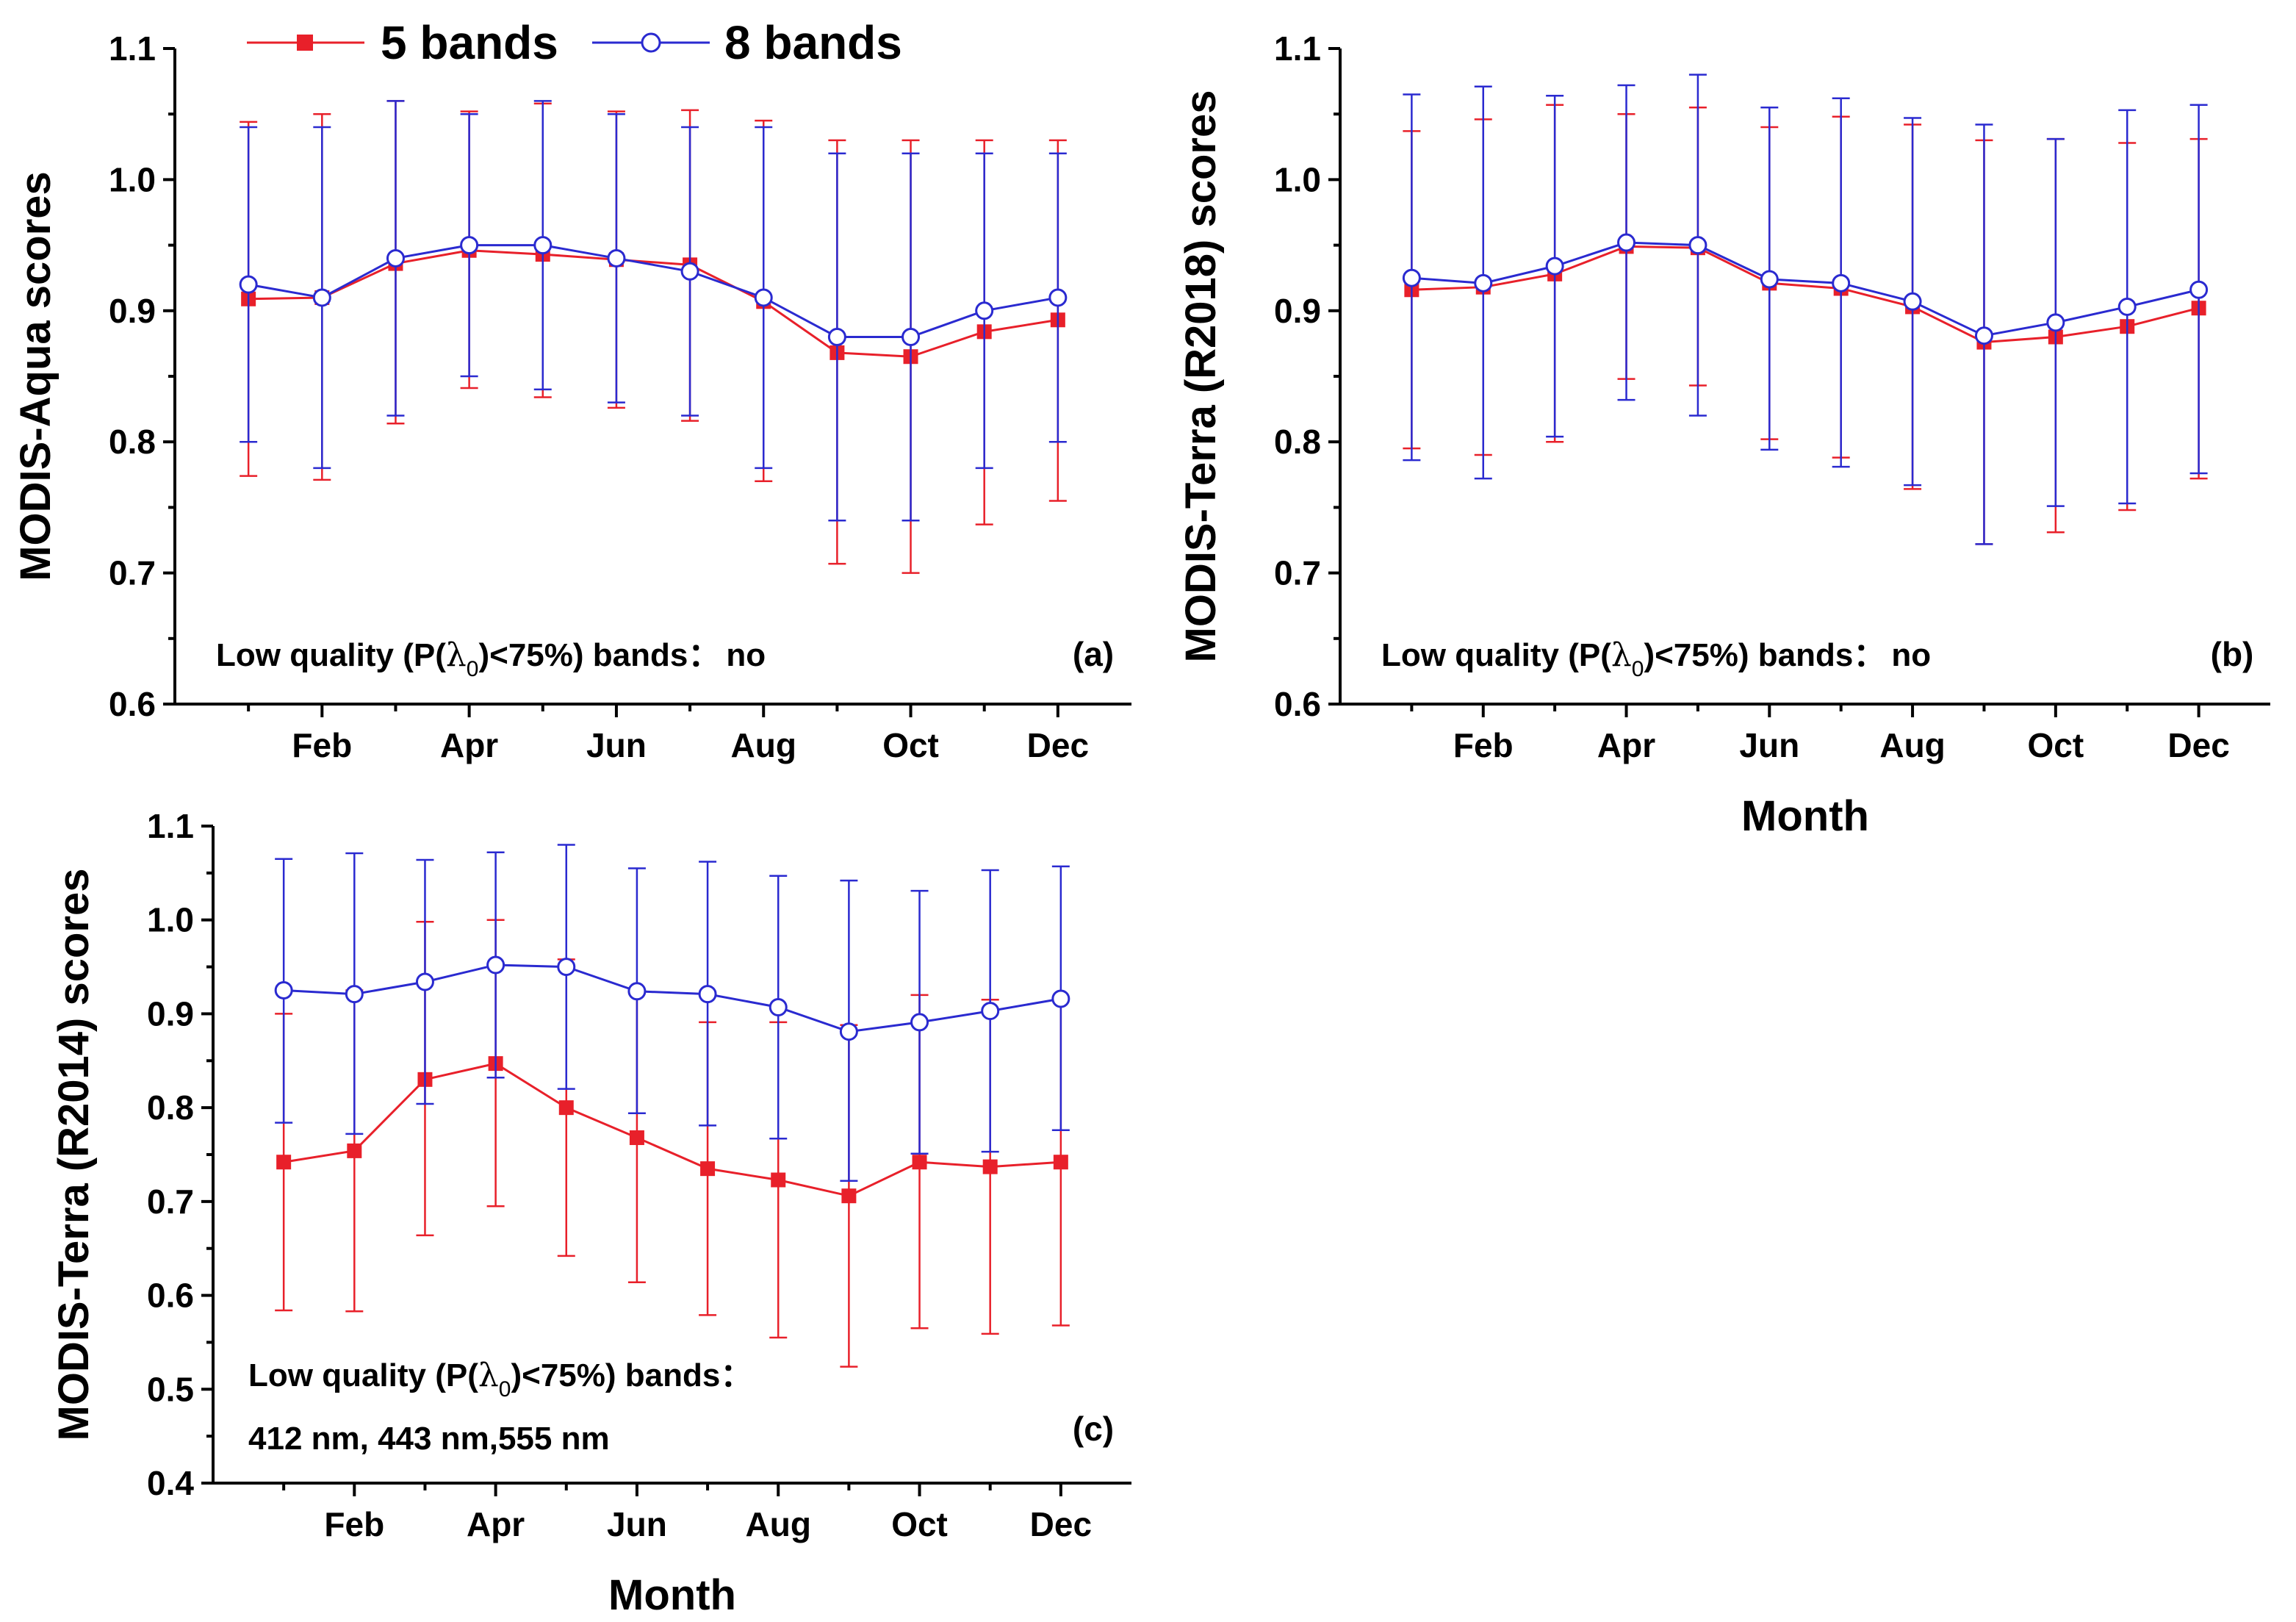  Describe the element at coordinates (429, 1439) in the screenshot. I see `quality-note-bands: 412 nm, 443 nm,555 nm` at that location.